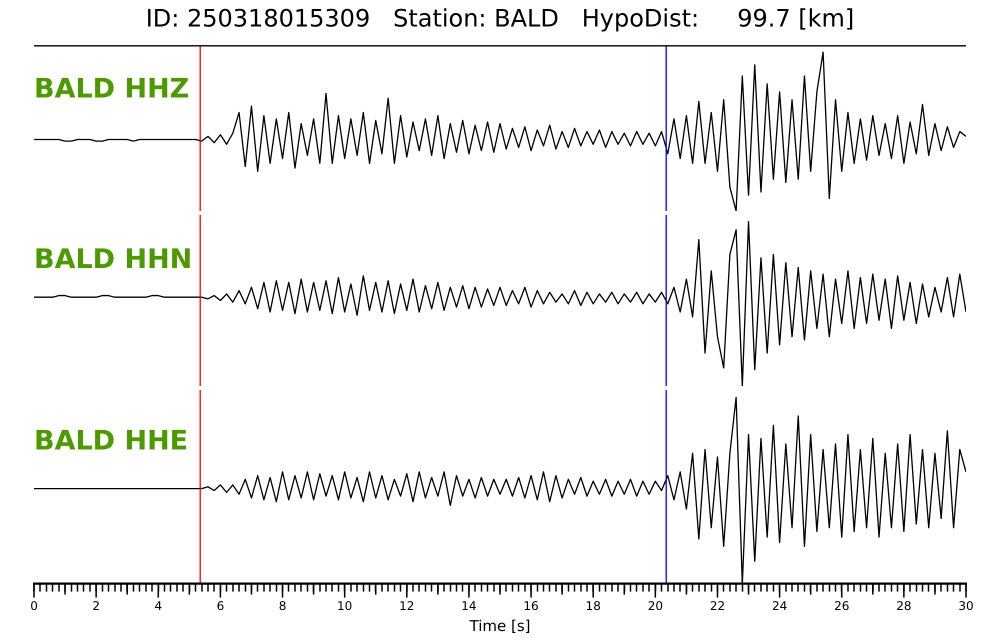  Describe the element at coordinates (904, 605) in the screenshot. I see `x-tick-label: 28` at that location.